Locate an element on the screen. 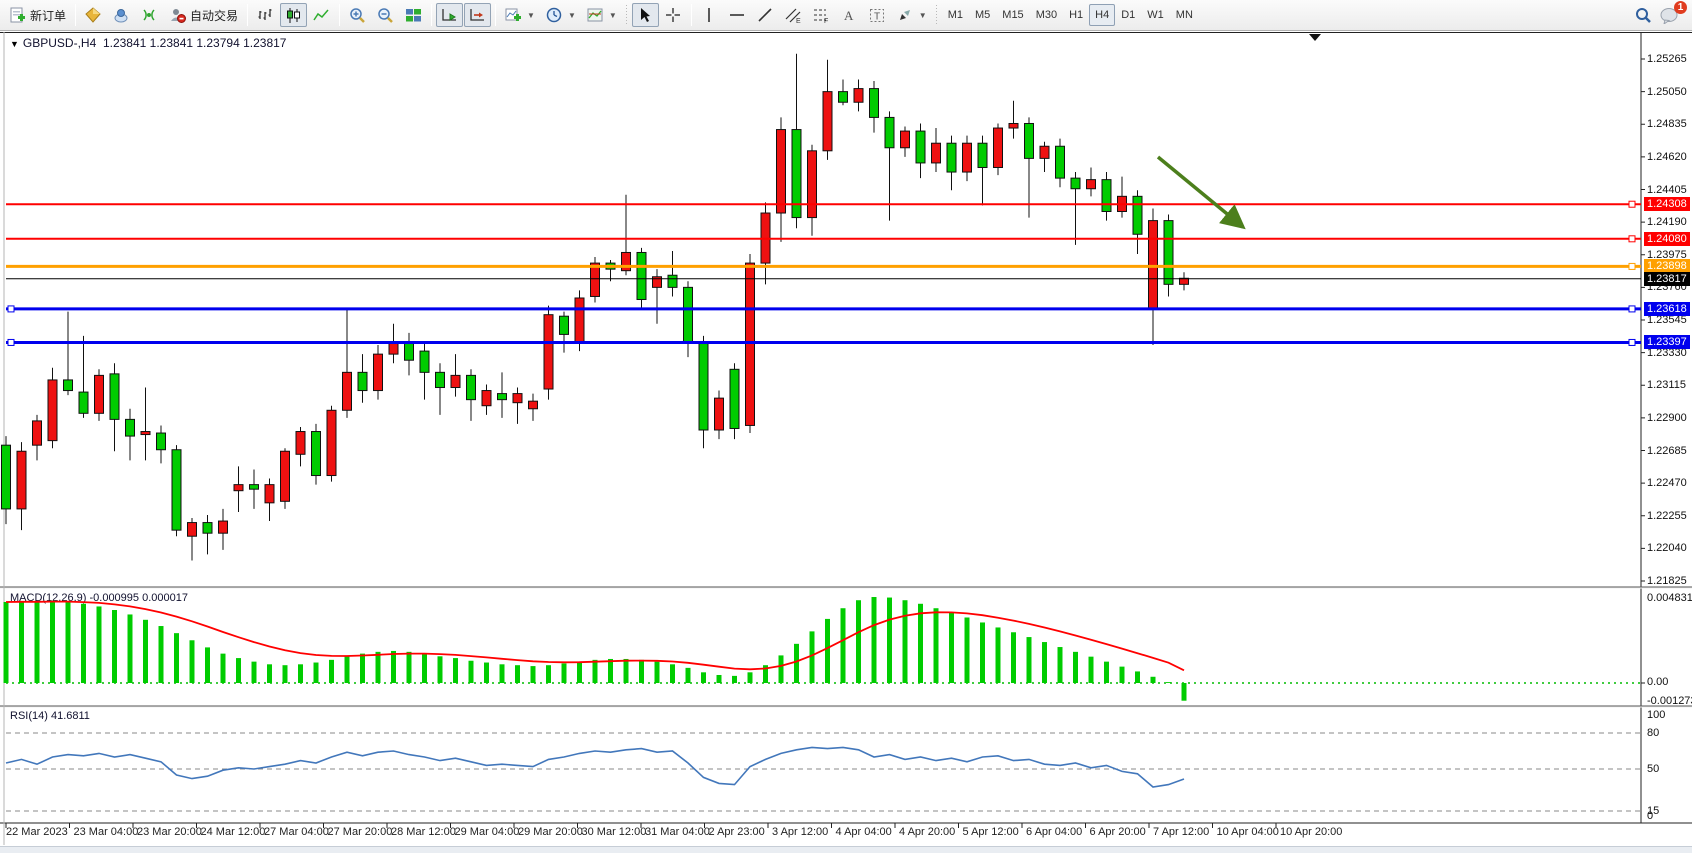 This screenshot has width=1692, height=853. current-price-label: 1.23817 is located at coordinates (1667, 278).